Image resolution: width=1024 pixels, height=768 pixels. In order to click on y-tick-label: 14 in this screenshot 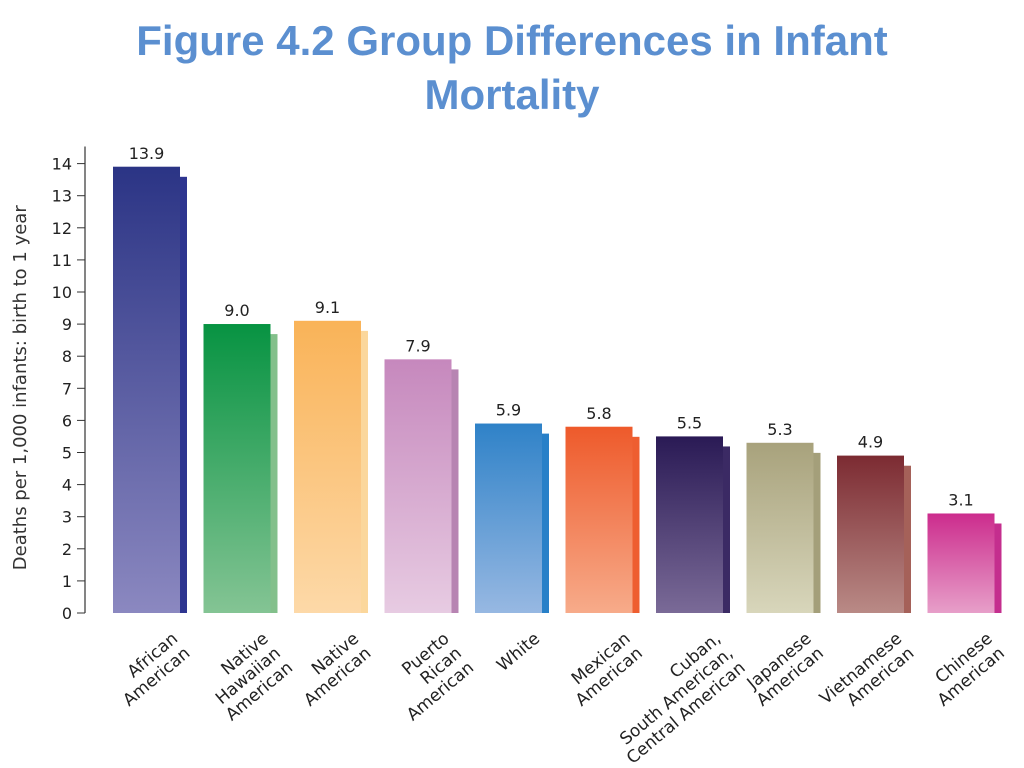, I will do `click(62, 164)`.